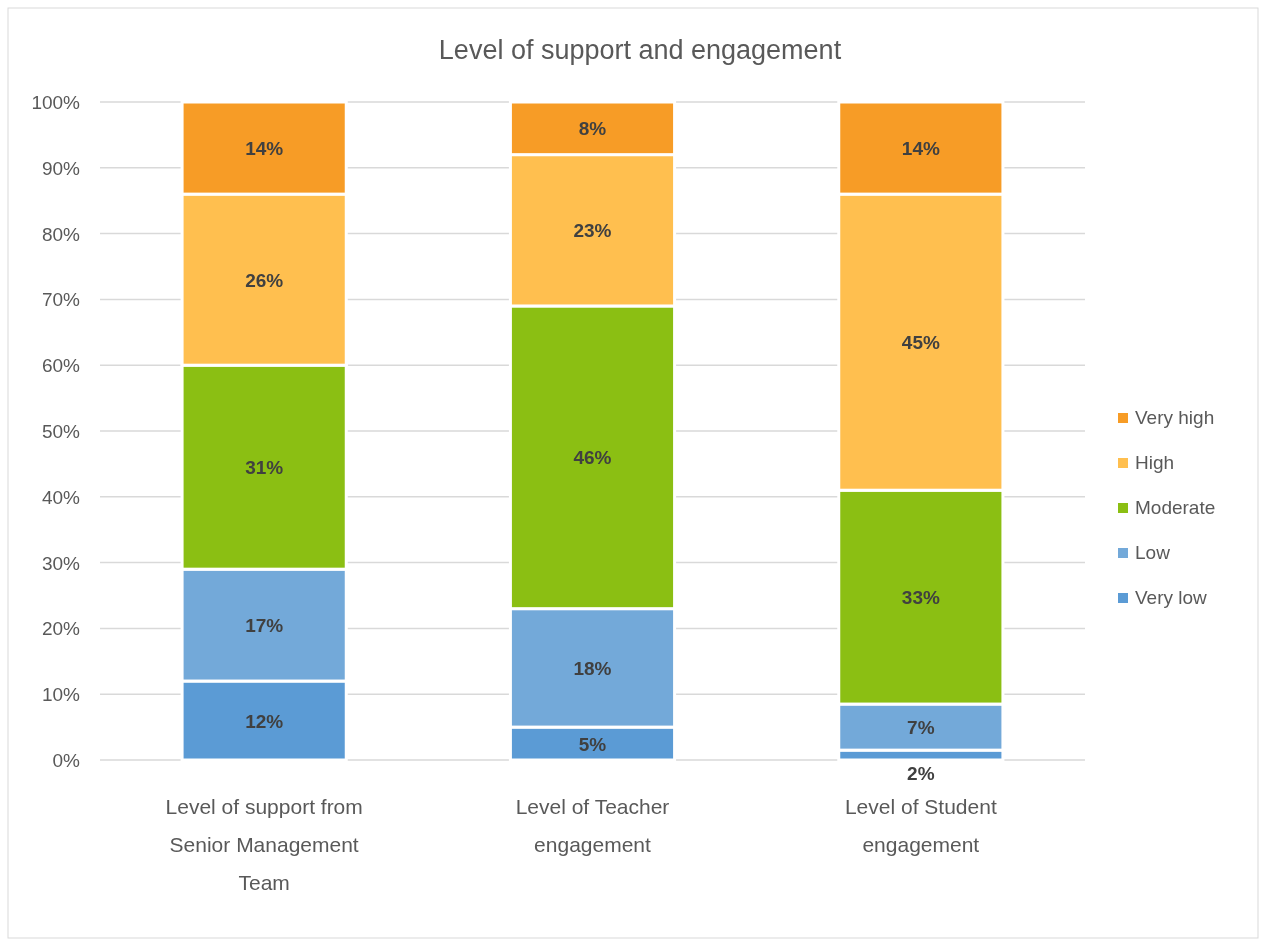 The width and height of the screenshot is (1266, 946). What do you see at coordinates (1155, 462) in the screenshot?
I see `legend-label: High` at bounding box center [1155, 462].